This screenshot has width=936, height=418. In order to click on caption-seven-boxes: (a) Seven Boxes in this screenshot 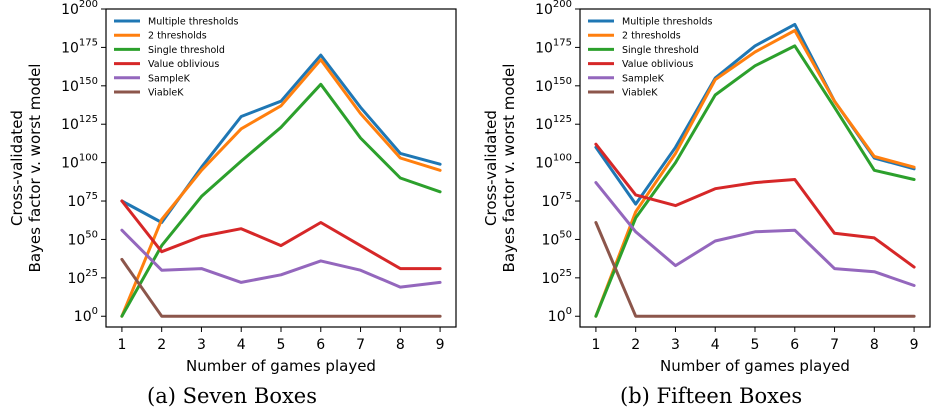, I will do `click(232, 396)`.